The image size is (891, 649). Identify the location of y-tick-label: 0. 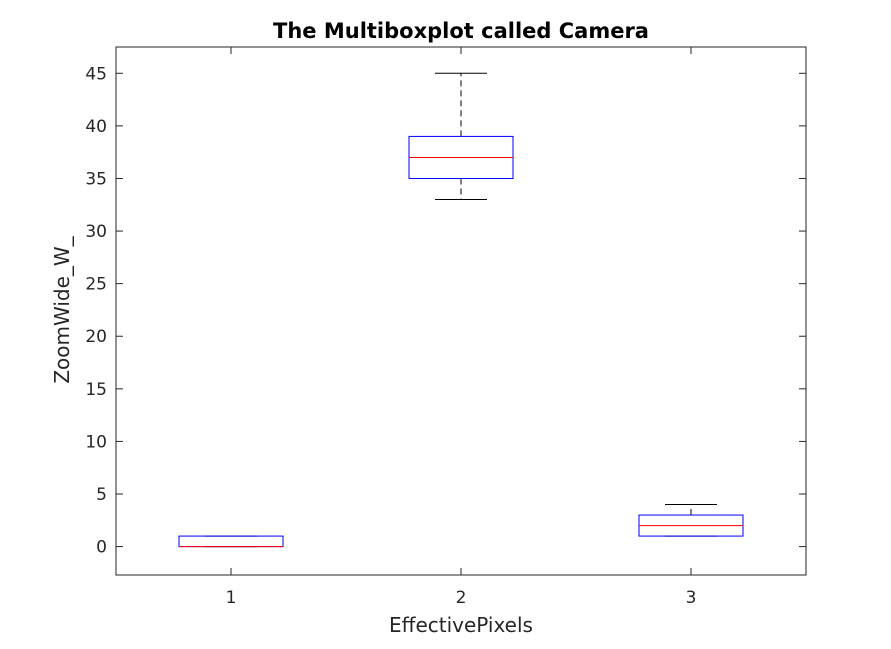
(101, 548).